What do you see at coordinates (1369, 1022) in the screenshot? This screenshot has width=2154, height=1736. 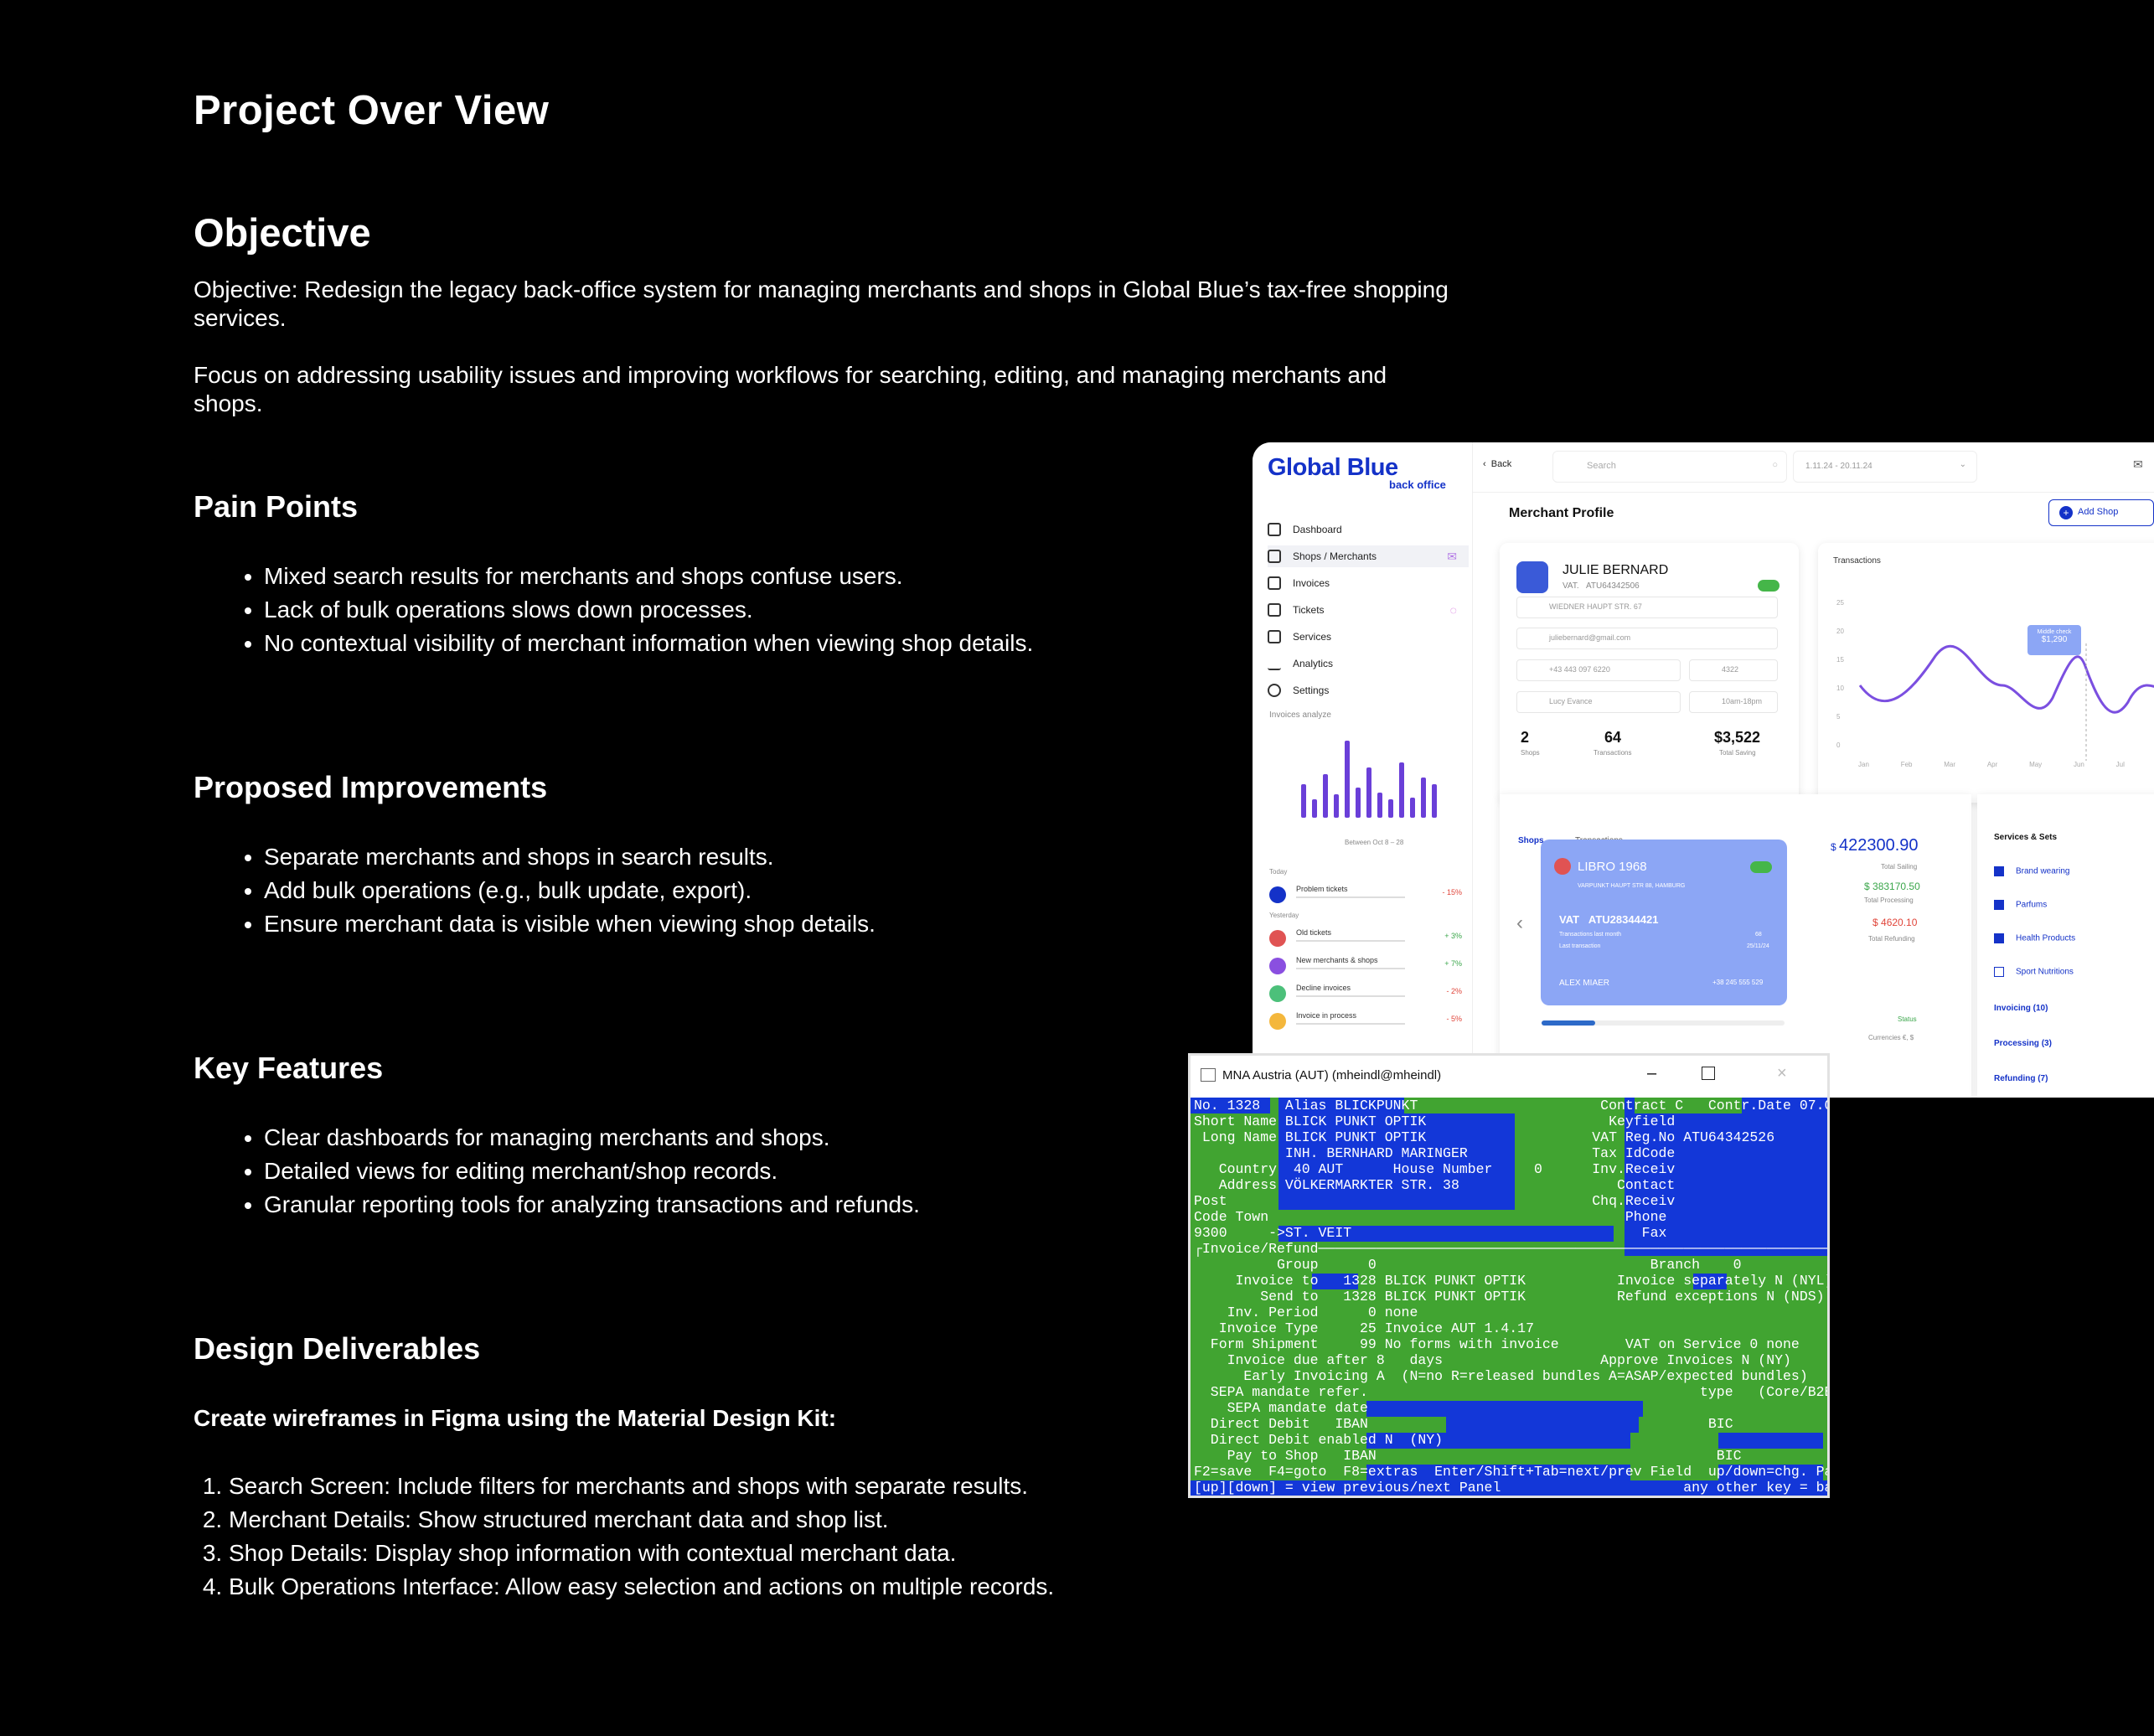 I see `ticket-row: Invoice in process - 5%` at bounding box center [1369, 1022].